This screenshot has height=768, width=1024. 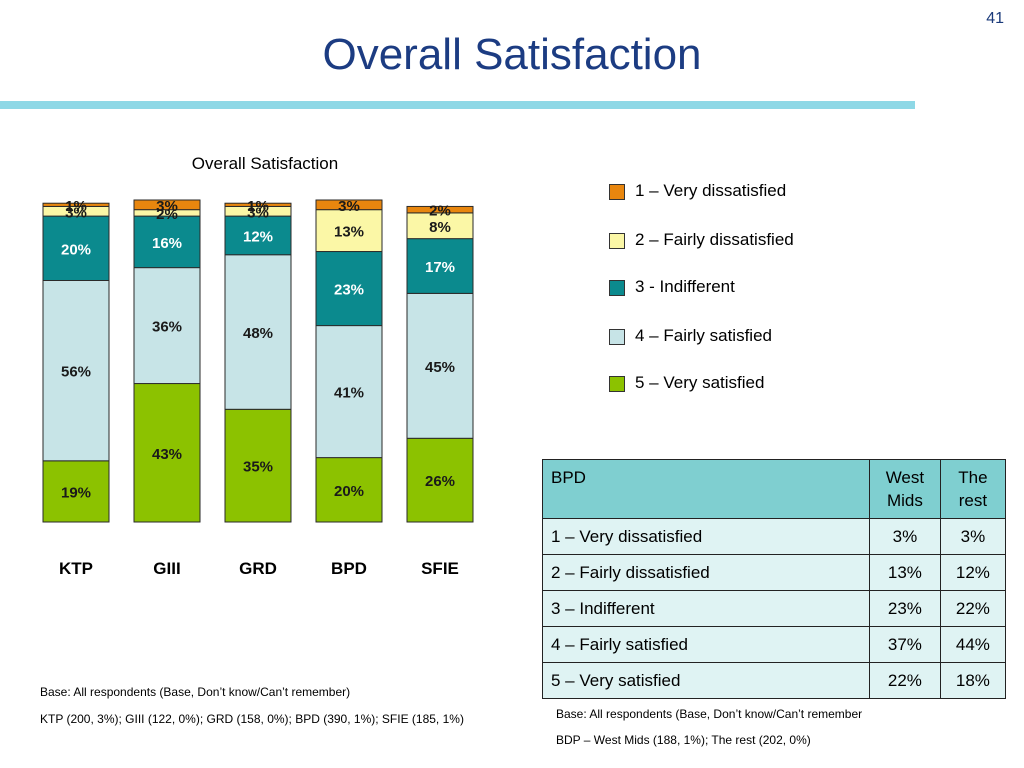 I want to click on table-cell: 23%, so click(x=905, y=608).